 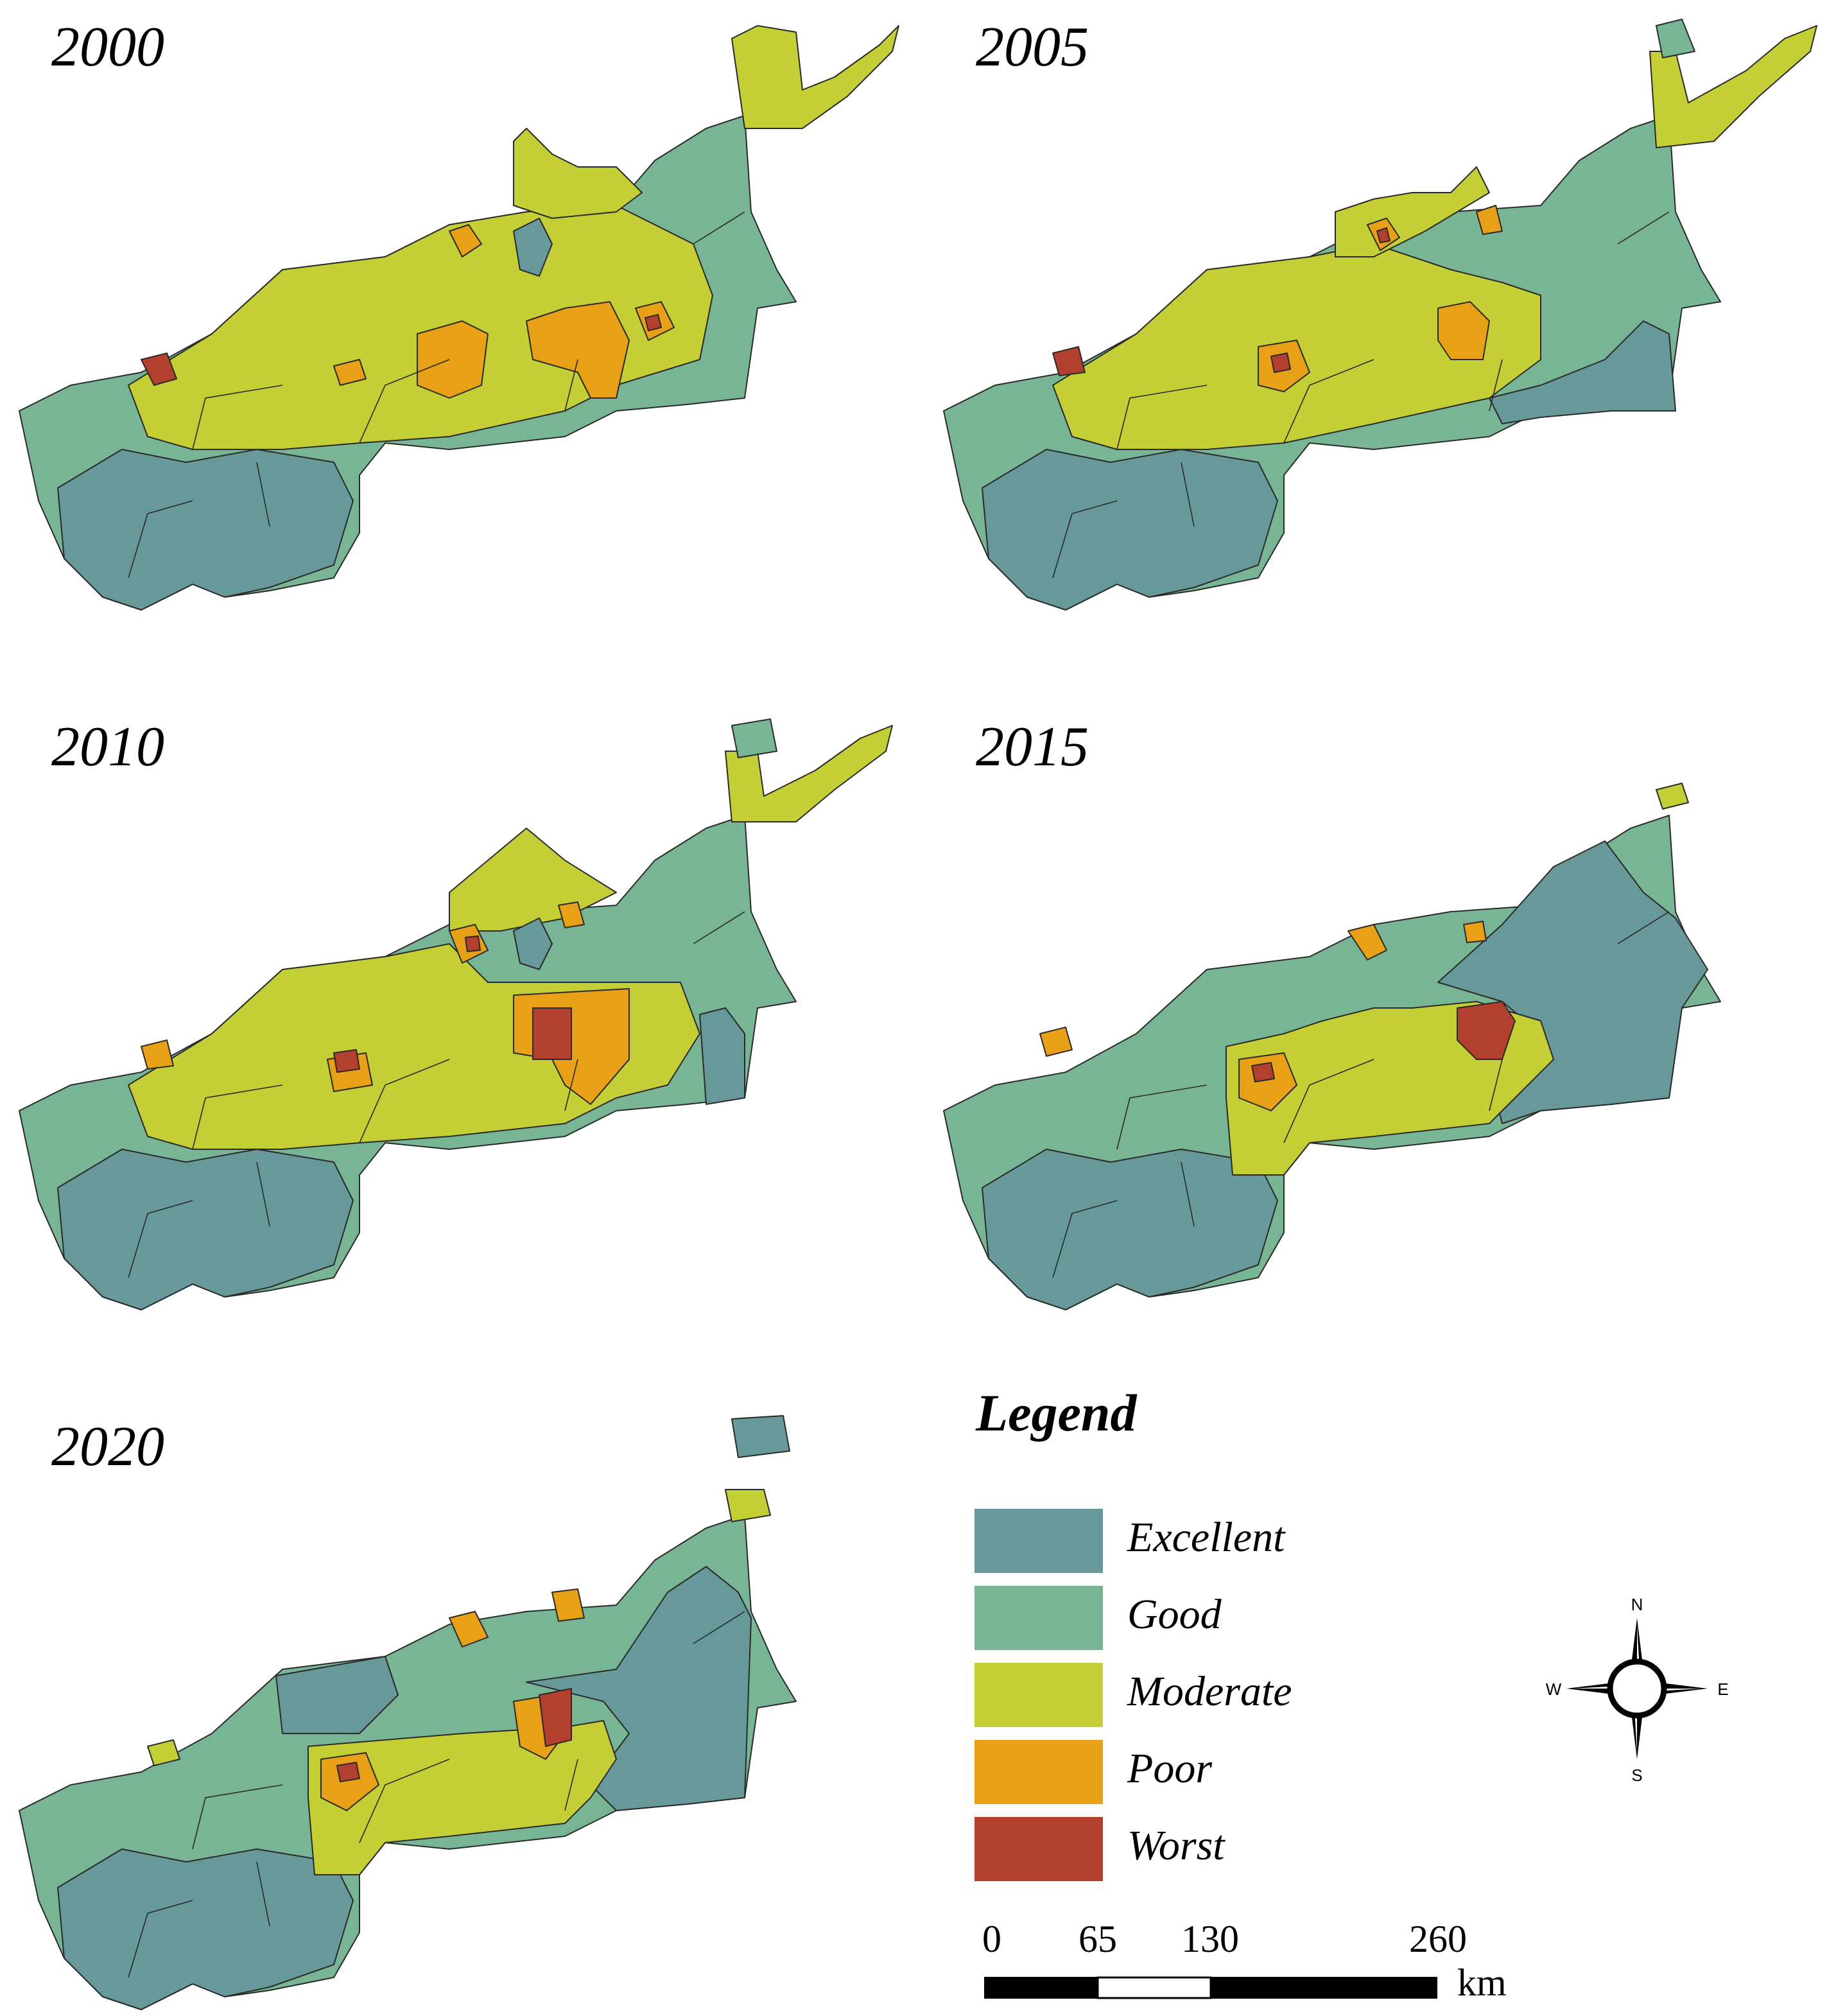 I want to click on map-2010, so click(x=456, y=1014).